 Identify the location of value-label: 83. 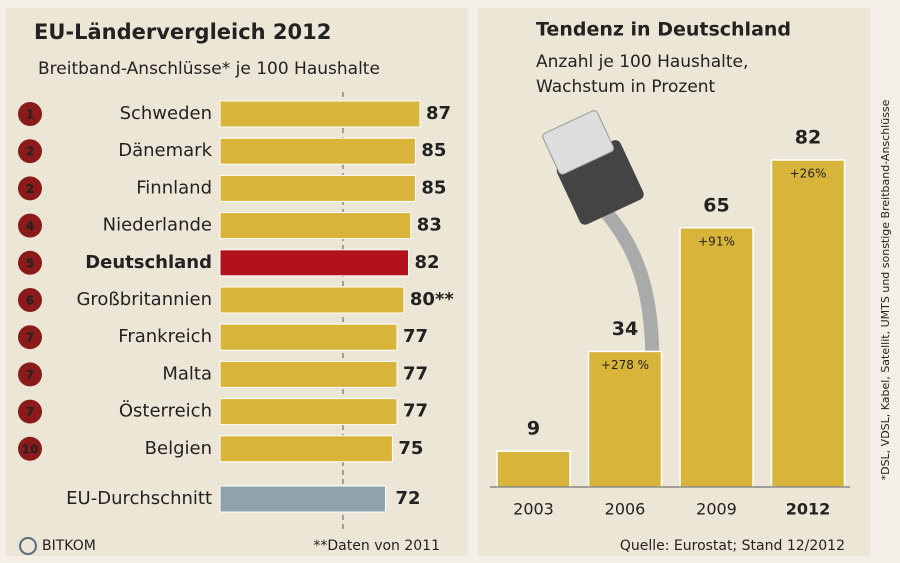
(429, 225).